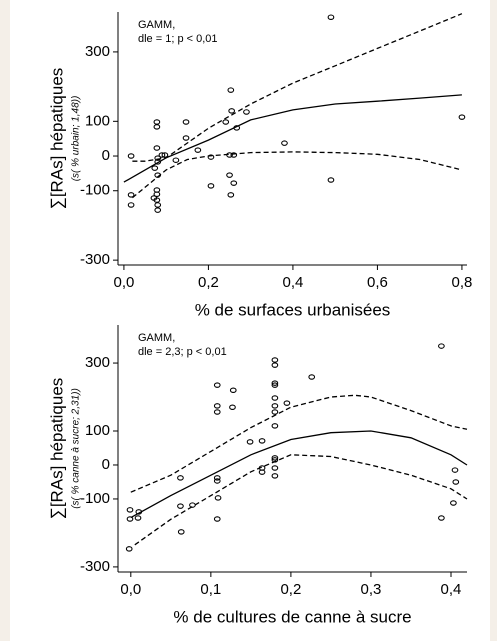 The height and width of the screenshot is (641, 497). What do you see at coordinates (130, 589) in the screenshot?
I see `x-tick-label: 0,0` at bounding box center [130, 589].